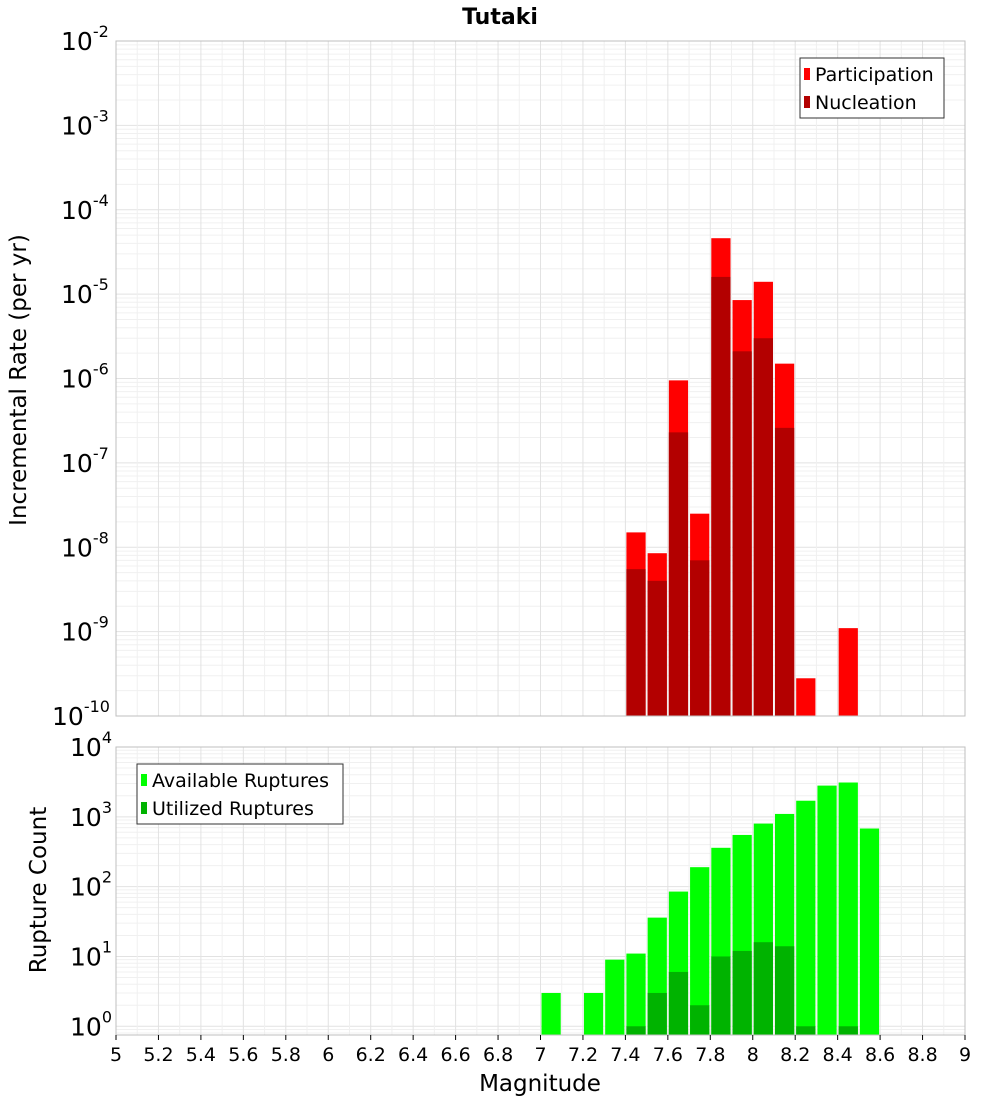 This screenshot has height=1100, width=1000. I want to click on count-x-tick-label: 8.4, so click(838, 1055).